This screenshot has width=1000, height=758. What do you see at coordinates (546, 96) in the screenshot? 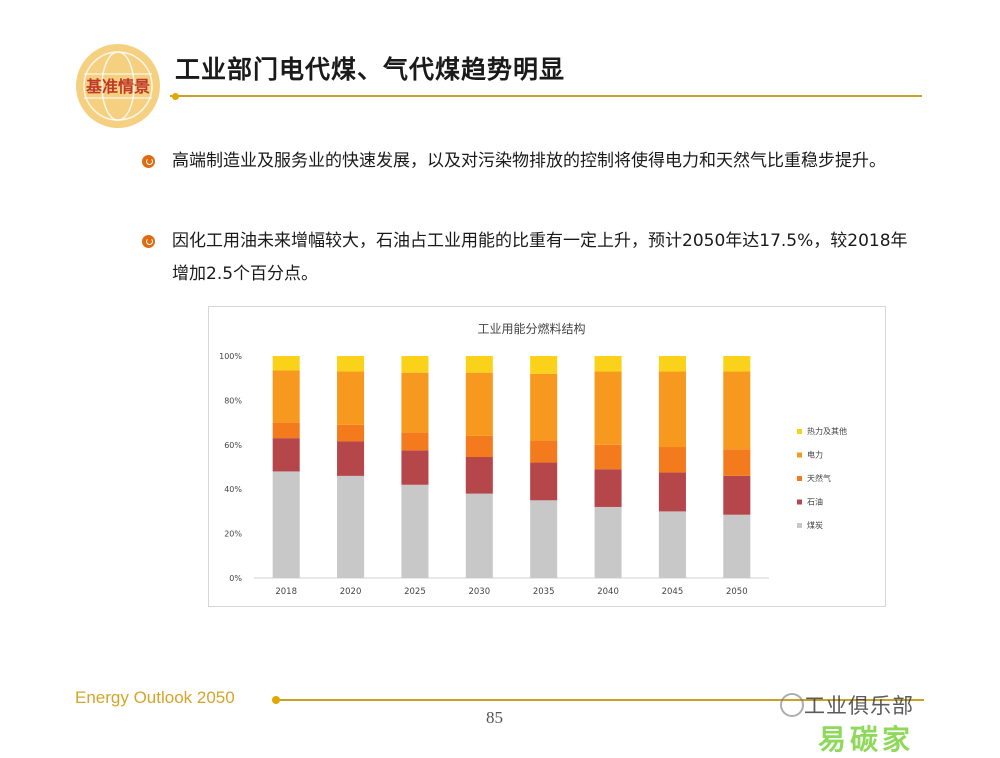
I see `title-divider` at bounding box center [546, 96].